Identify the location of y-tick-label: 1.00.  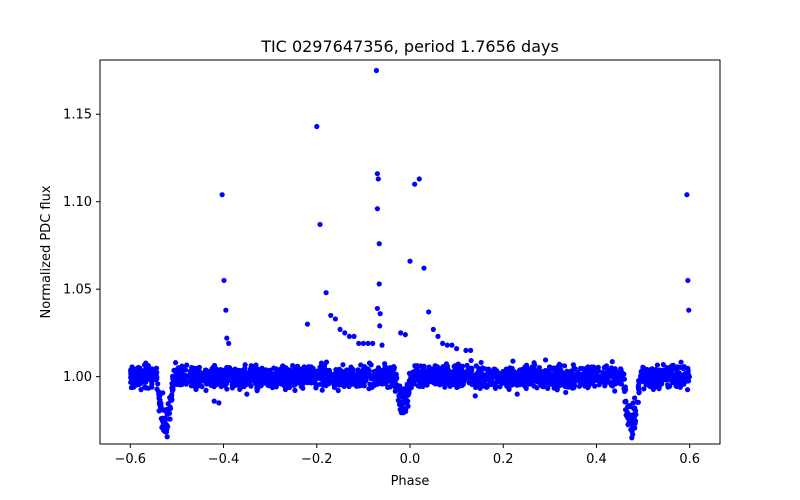
(77, 377).